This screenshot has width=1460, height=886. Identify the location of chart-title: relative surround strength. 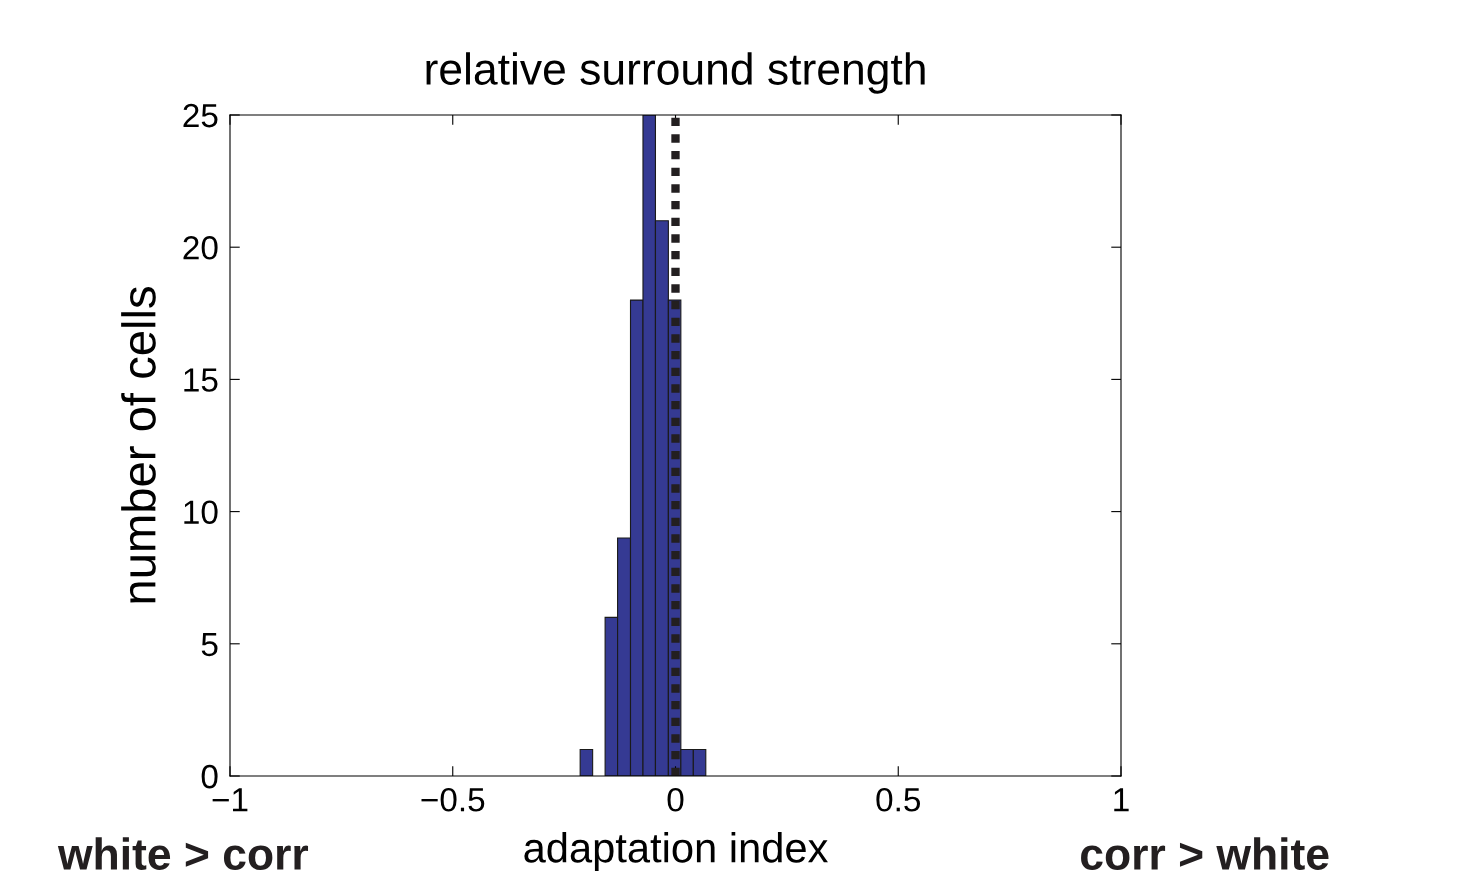
(675, 73).